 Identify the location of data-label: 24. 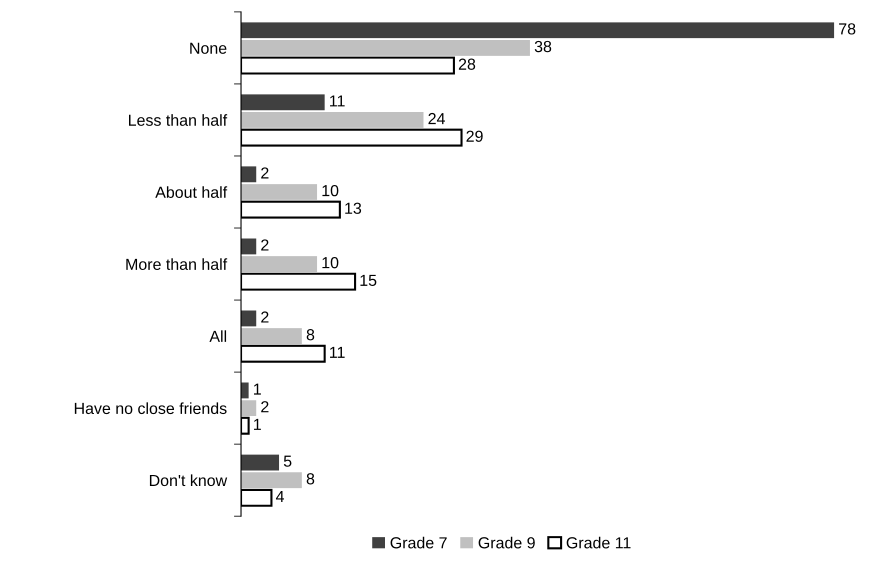
(436, 118).